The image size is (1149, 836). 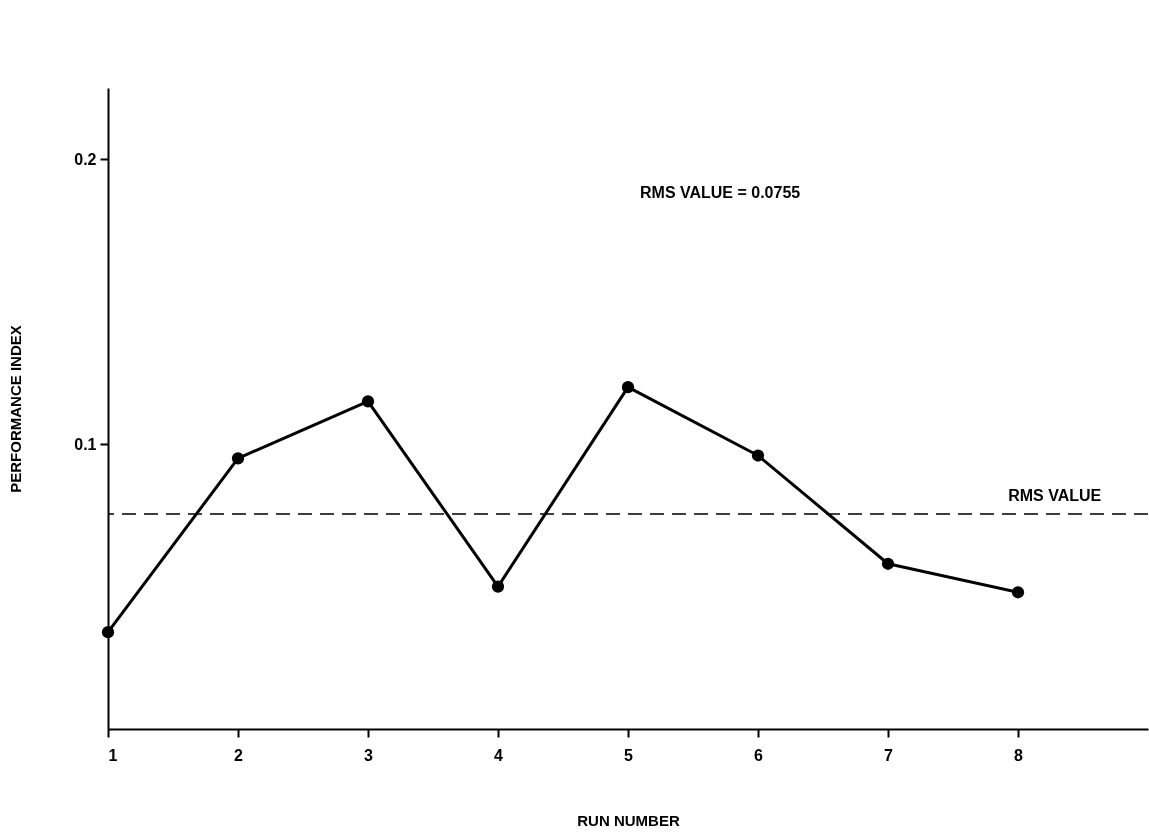 What do you see at coordinates (499, 755) in the screenshot?
I see `x-tick-label: 4` at bounding box center [499, 755].